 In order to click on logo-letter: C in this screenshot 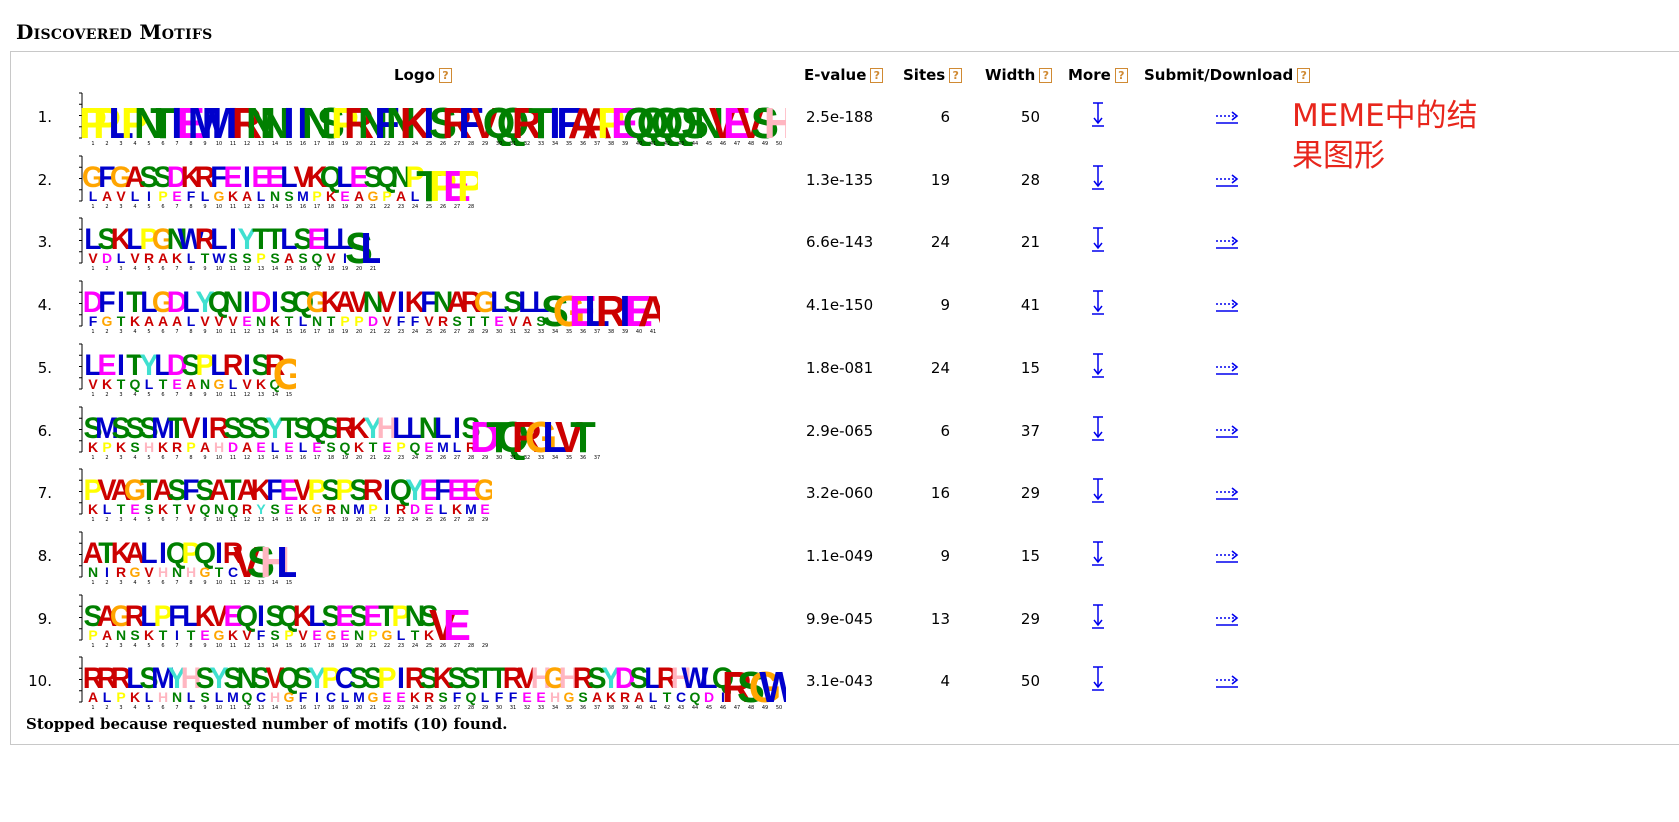, I will do `click(331, 697)`.